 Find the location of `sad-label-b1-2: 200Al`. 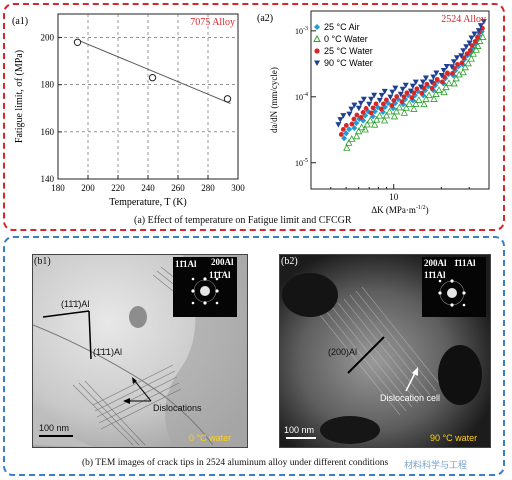

sad-label-b1-2: 200Al is located at coordinates (222, 262).